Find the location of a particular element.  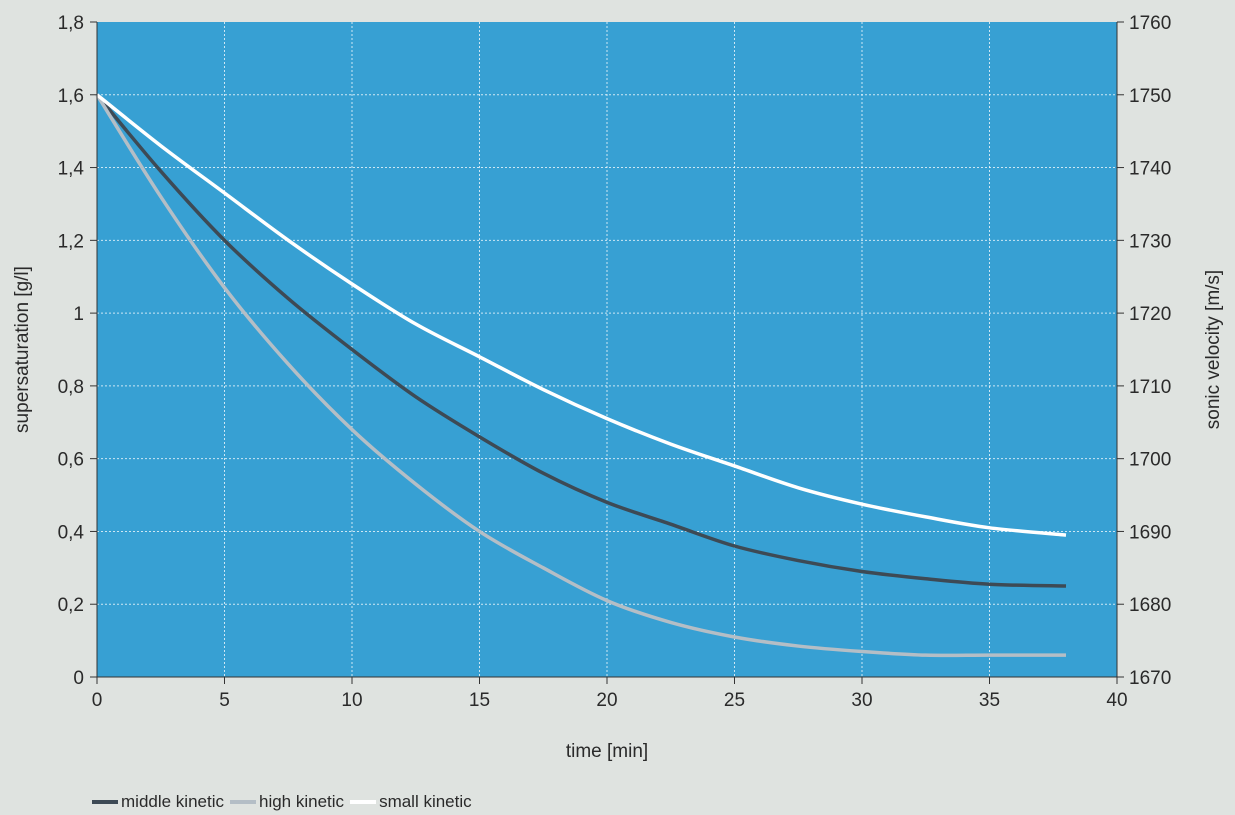

legend-item: middle kinetic is located at coordinates (158, 802).